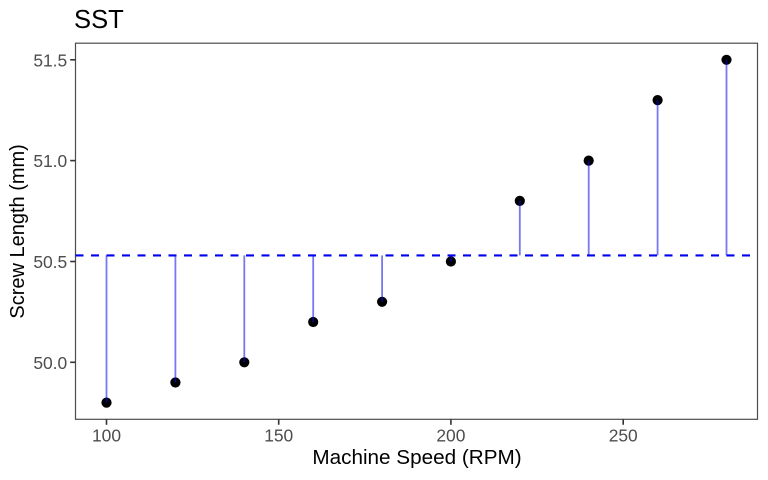  I want to click on svg-text: SST, so click(99, 20).